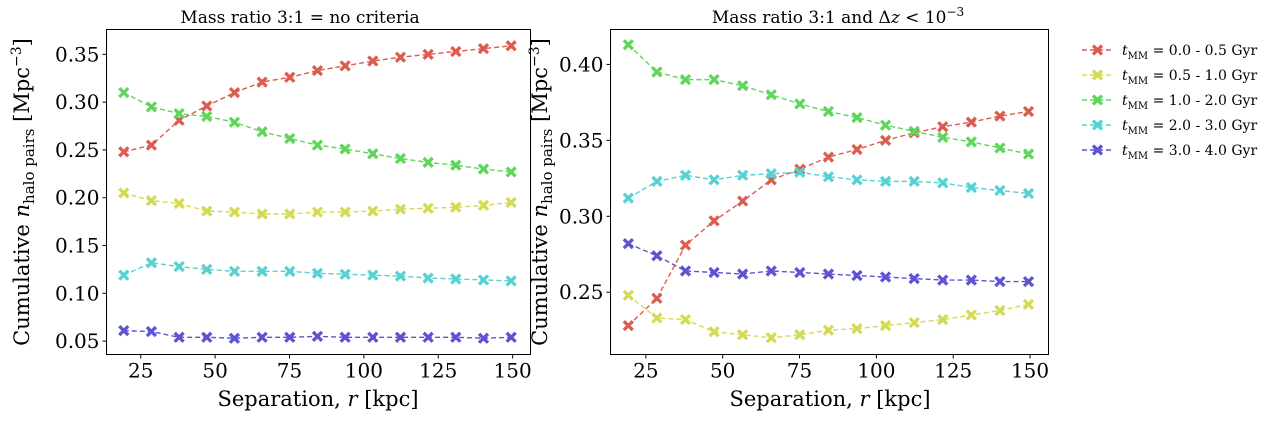  Describe the element at coordinates (81, 197) in the screenshot. I see `y-axis-ticks: 0.05 0.10 0.15 0.20 0.25 0.30 0.35` at that location.